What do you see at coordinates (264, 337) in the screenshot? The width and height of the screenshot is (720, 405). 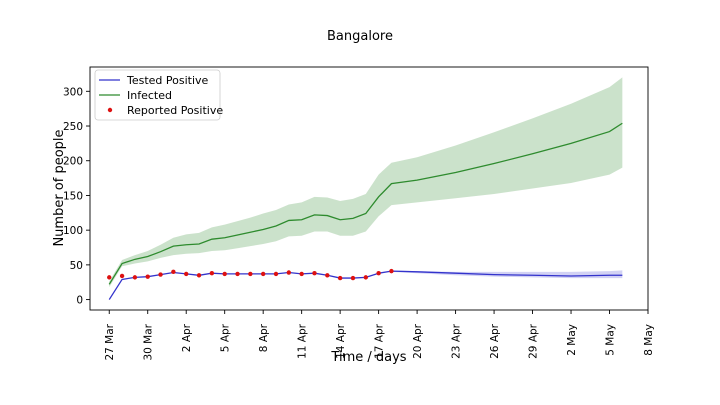 I see `x-tick-label: 8 Apr` at bounding box center [264, 337].